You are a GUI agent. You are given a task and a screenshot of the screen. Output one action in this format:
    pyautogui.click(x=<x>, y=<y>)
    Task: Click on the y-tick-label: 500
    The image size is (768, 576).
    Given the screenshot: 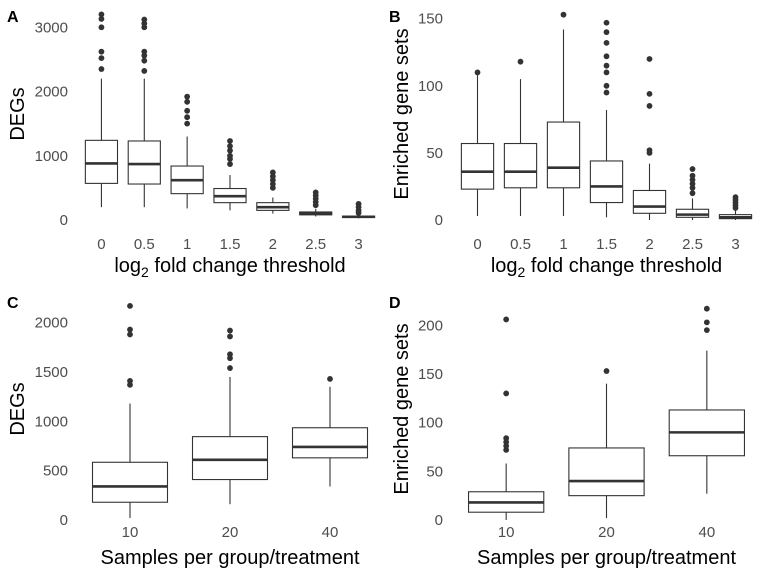 What is the action you would take?
    pyautogui.click(x=55, y=471)
    